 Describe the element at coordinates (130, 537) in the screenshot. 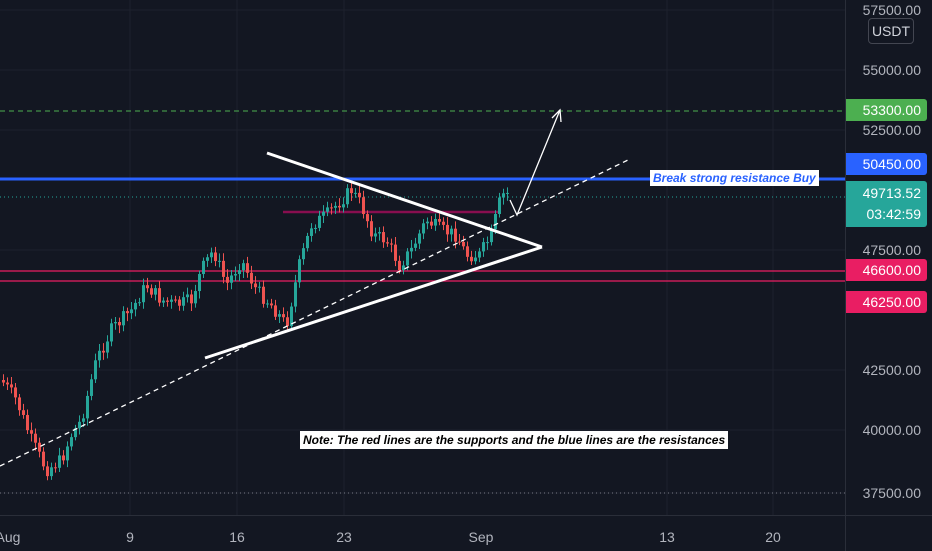

I see `time-tick: 9` at that location.